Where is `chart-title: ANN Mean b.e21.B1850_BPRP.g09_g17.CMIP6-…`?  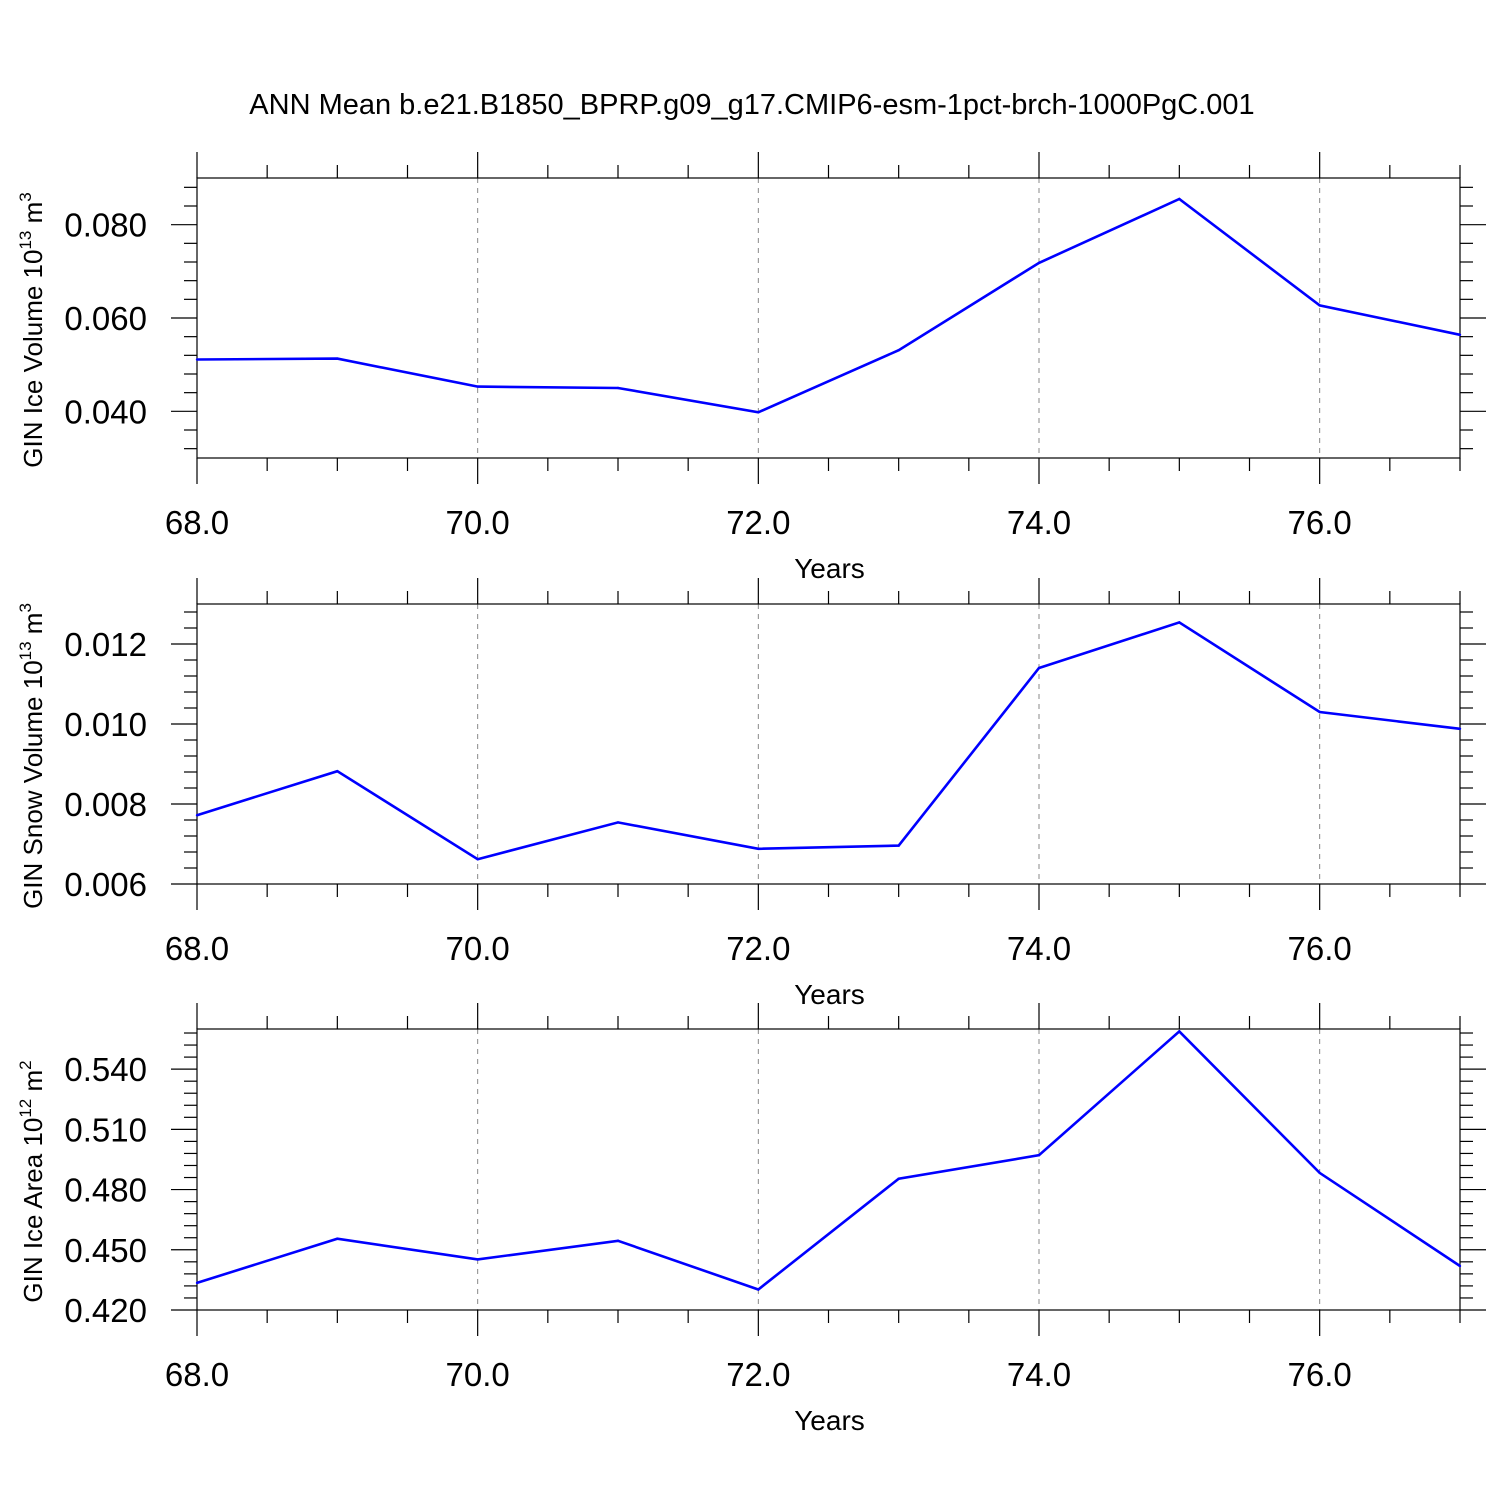
chart-title: ANN Mean b.e21.B1850_BPRP.g09_g17.CMIP6-… is located at coordinates (751, 105).